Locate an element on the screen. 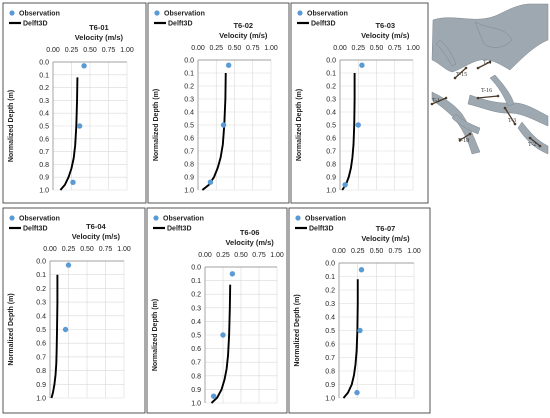 This screenshot has width=550, height=418. chart-title: T6-02 is located at coordinates (243, 25).